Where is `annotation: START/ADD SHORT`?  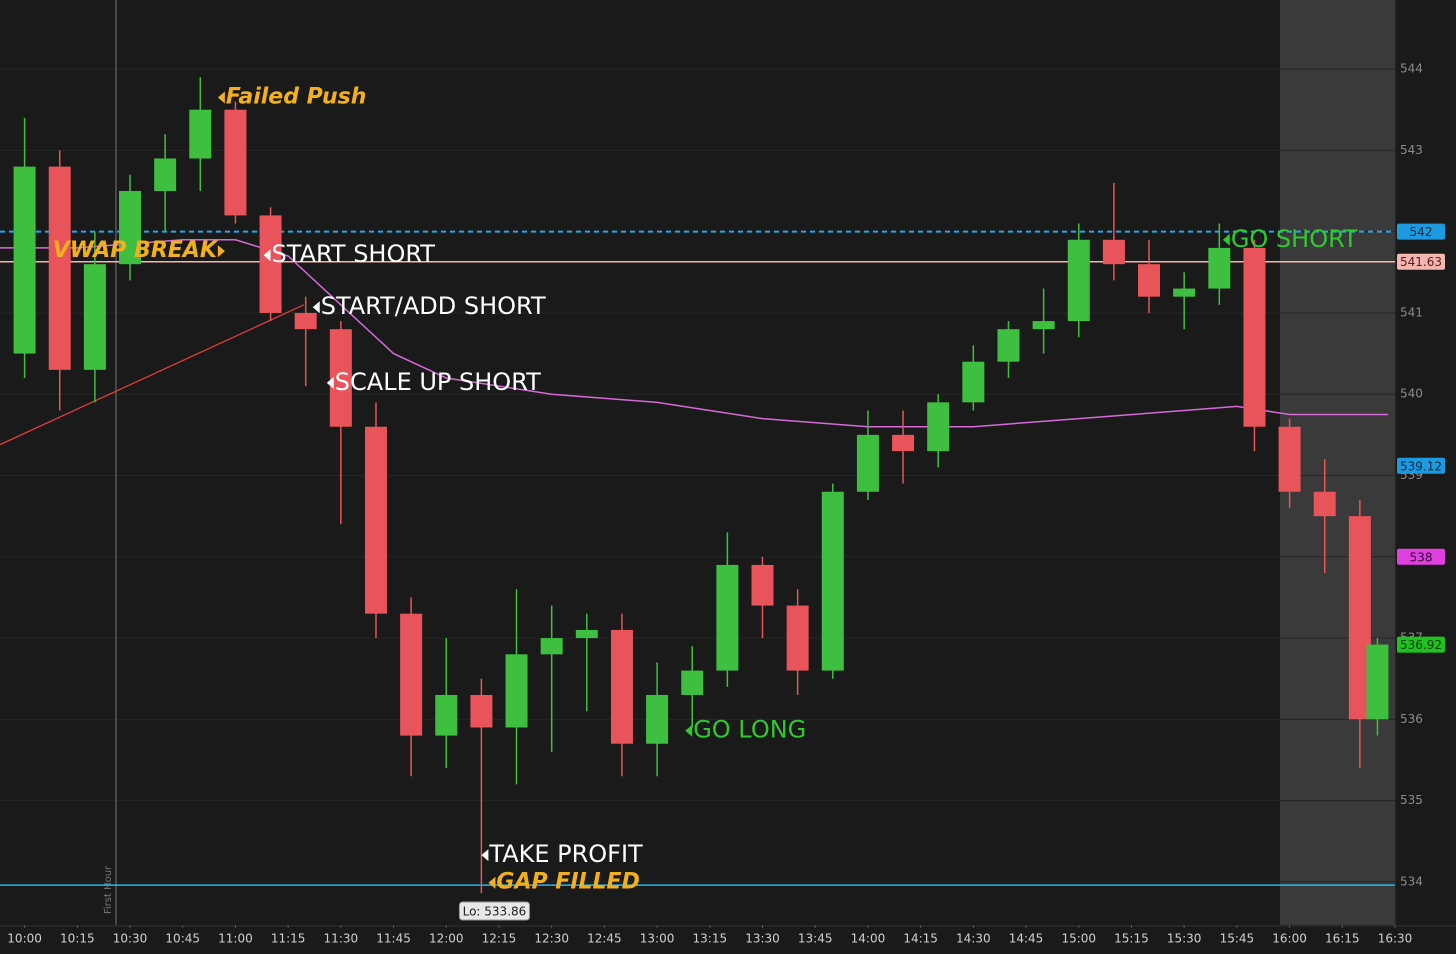
annotation: START/ADD SHORT is located at coordinates (433, 306).